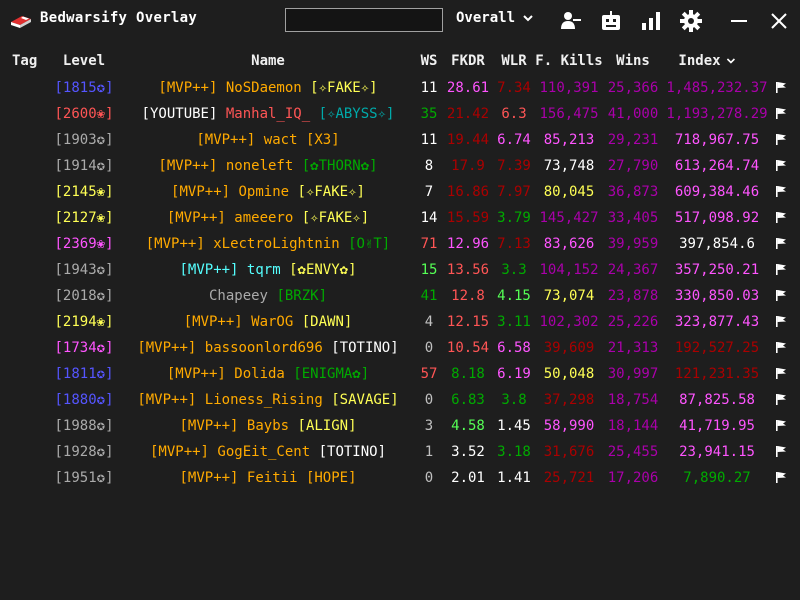 This screenshot has width=800, height=600. Describe the element at coordinates (514, 218) in the screenshot. I see `player-wlr: 3.79` at that location.